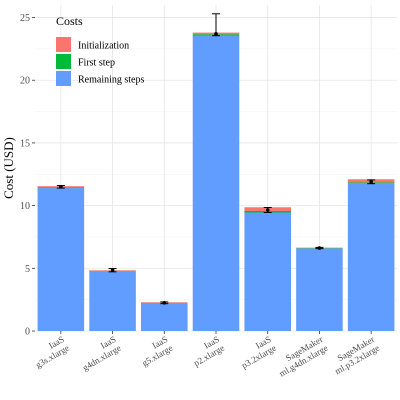  Describe the element at coordinates (8, 168) in the screenshot. I see `y-axis-title: Cost (USD)` at that location.